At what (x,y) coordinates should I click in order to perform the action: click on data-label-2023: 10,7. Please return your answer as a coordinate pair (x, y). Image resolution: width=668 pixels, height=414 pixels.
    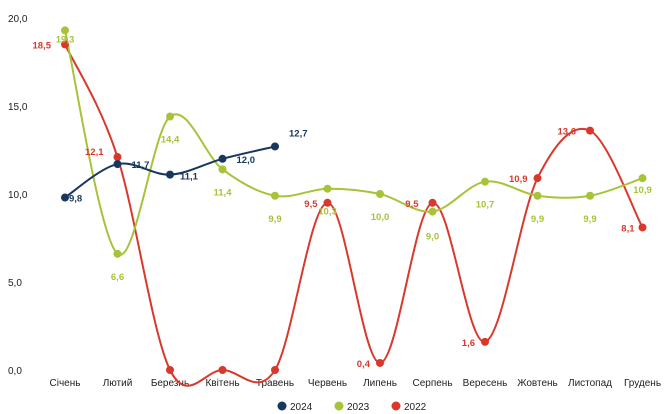
    Looking at the image, I should click on (485, 205).